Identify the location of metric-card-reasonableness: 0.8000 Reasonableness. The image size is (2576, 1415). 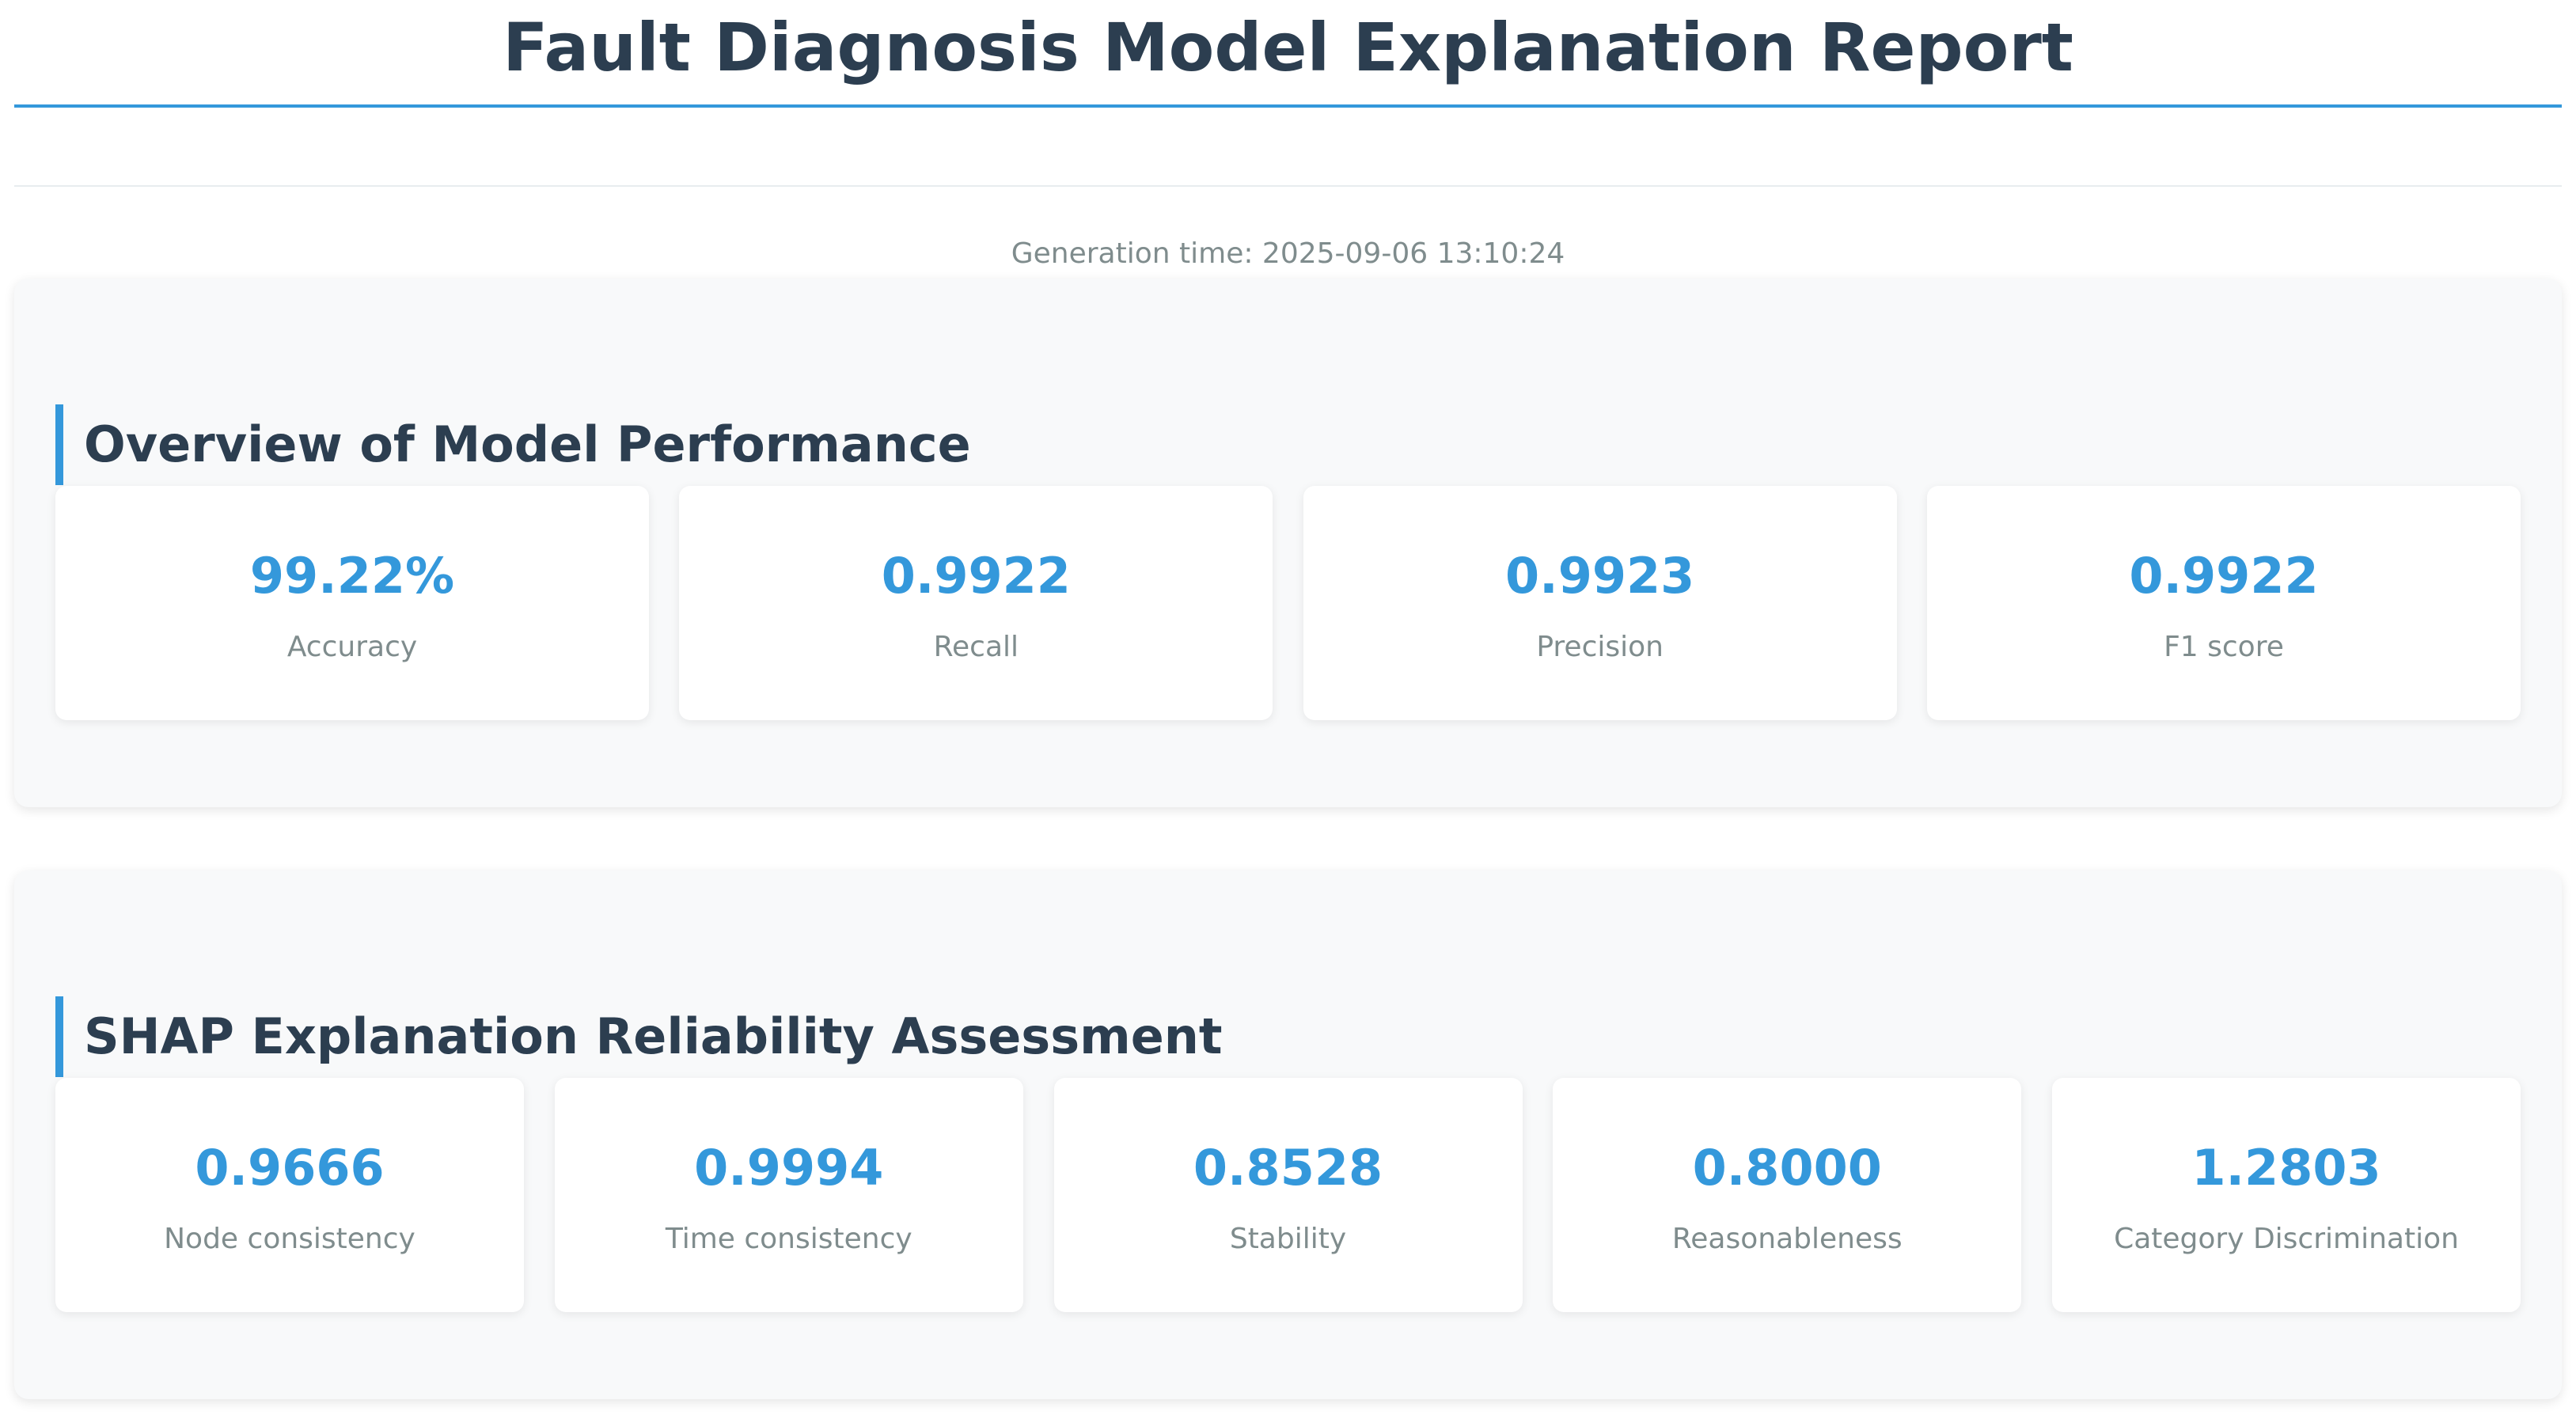
(1787, 1195).